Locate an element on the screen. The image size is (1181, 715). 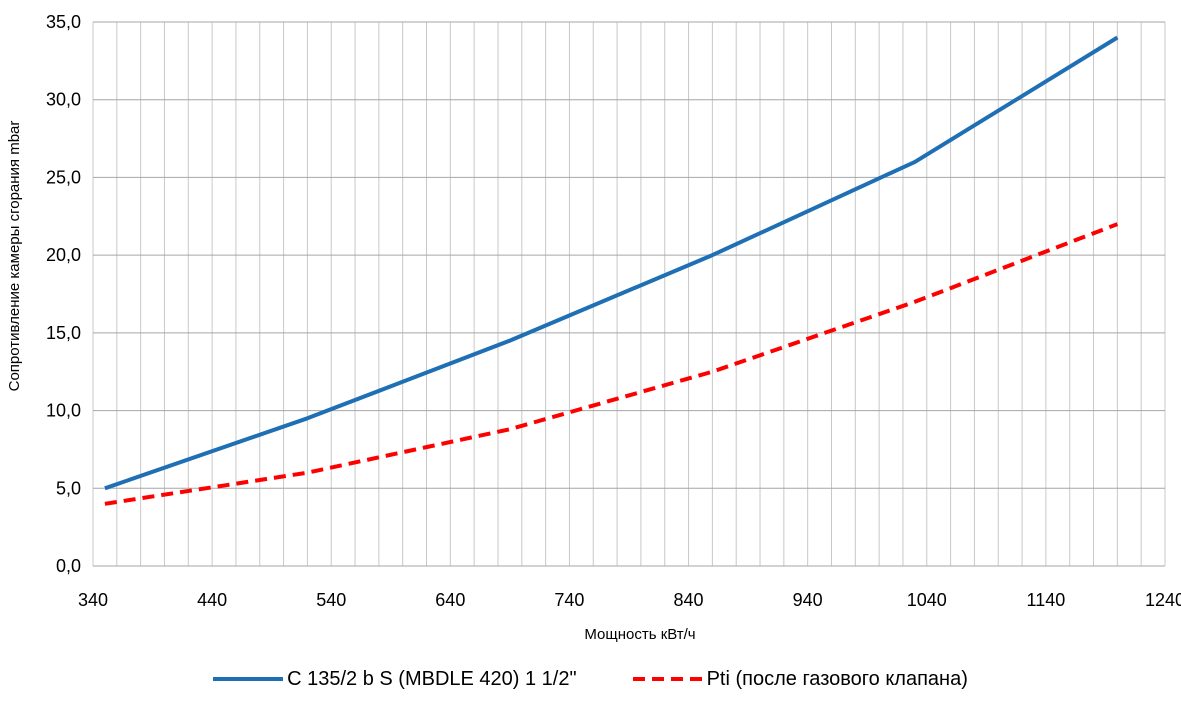
x-tick-label: 840 is located at coordinates (689, 600).